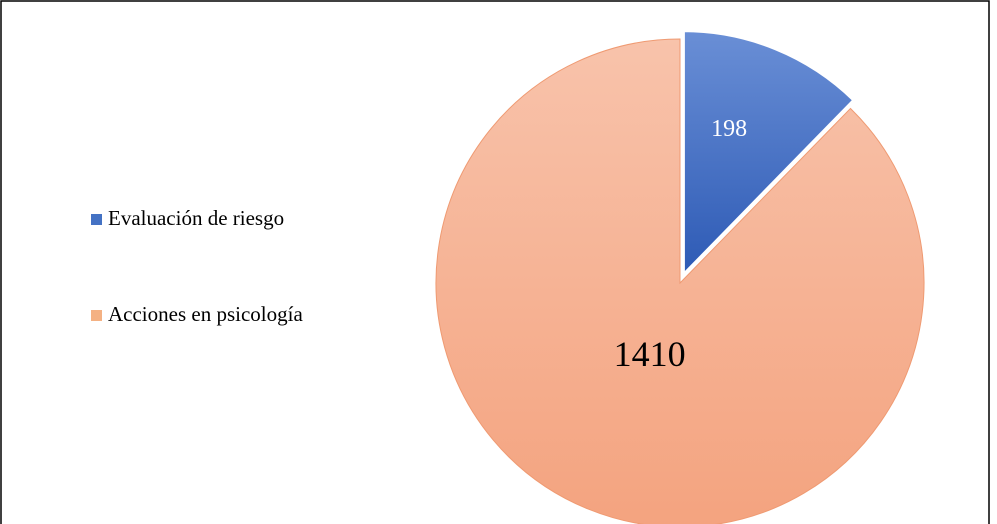 This screenshot has height=524, width=997. I want to click on data-label: 1410, so click(650, 354).